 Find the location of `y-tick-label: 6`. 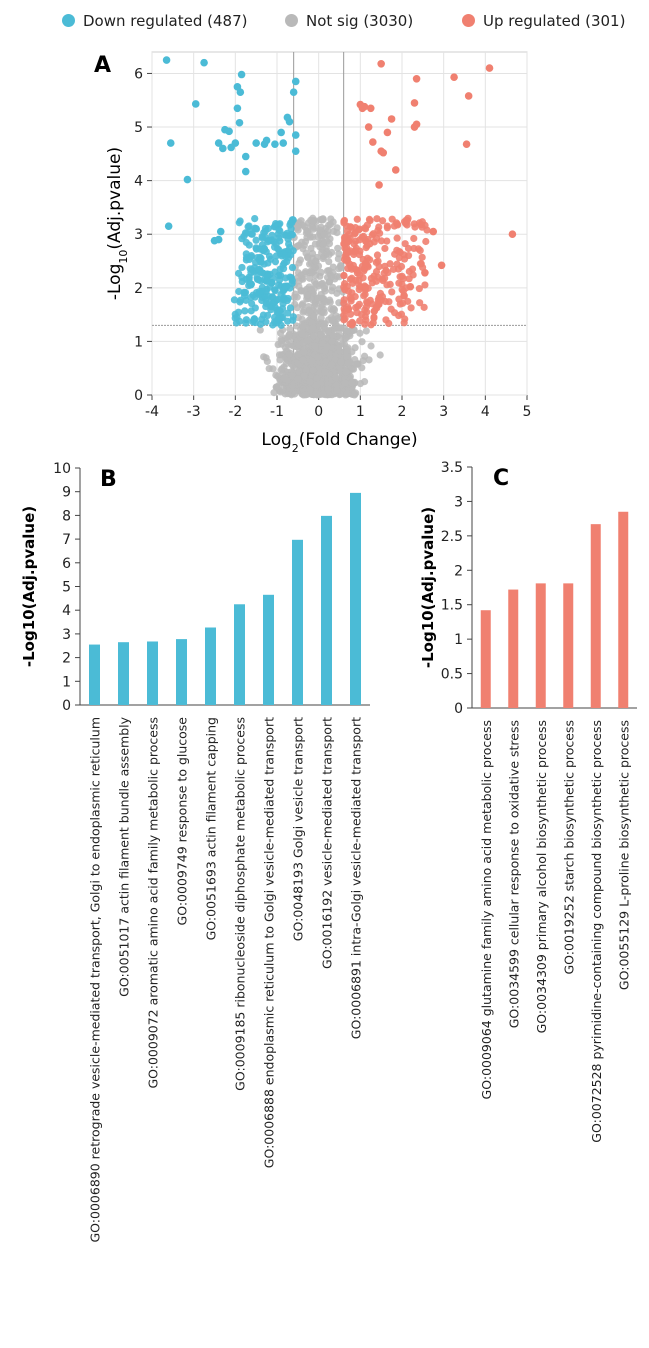

y-tick-label: 6 is located at coordinates (66, 564).